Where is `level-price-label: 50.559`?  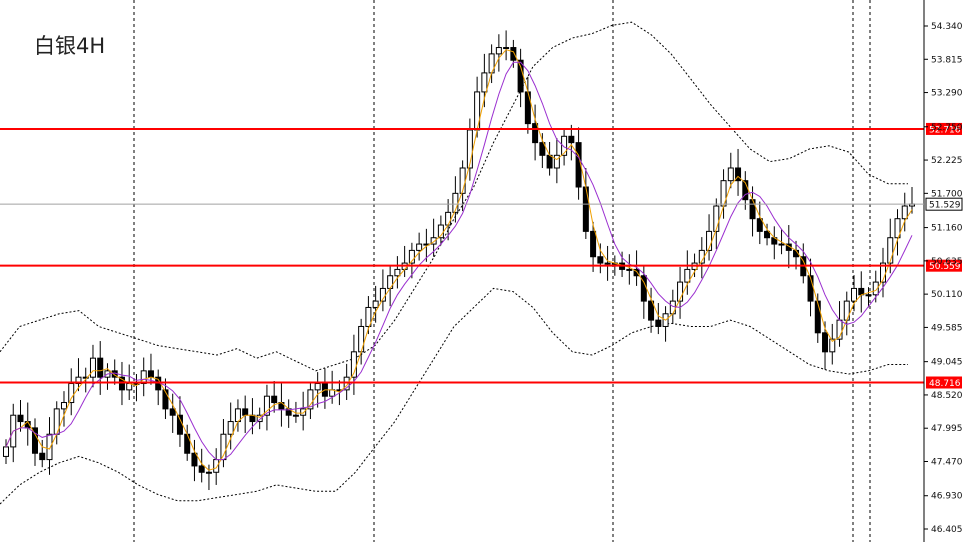 level-price-label: 50.559 is located at coordinates (945, 267).